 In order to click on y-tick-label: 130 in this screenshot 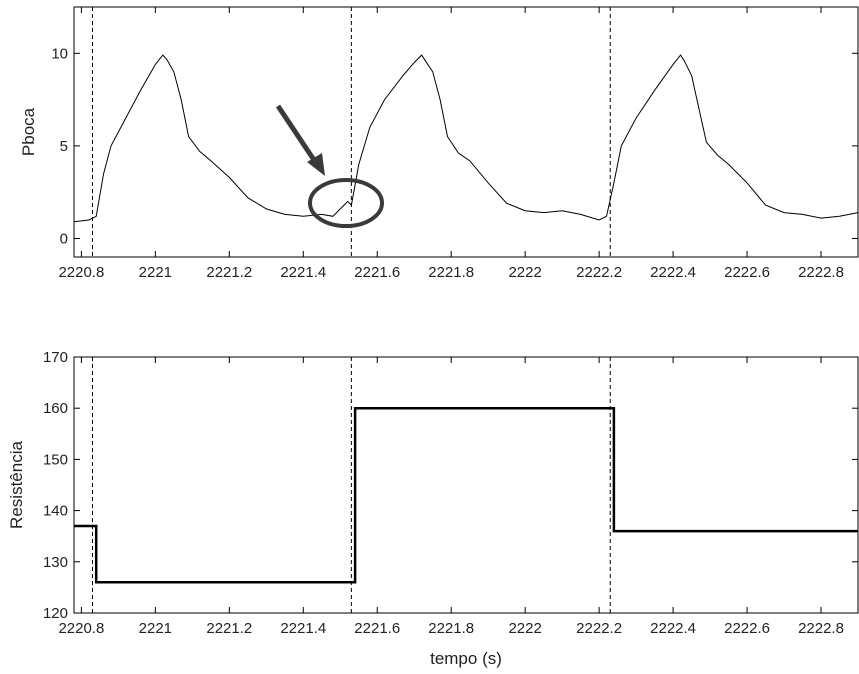, I will do `click(55, 562)`.